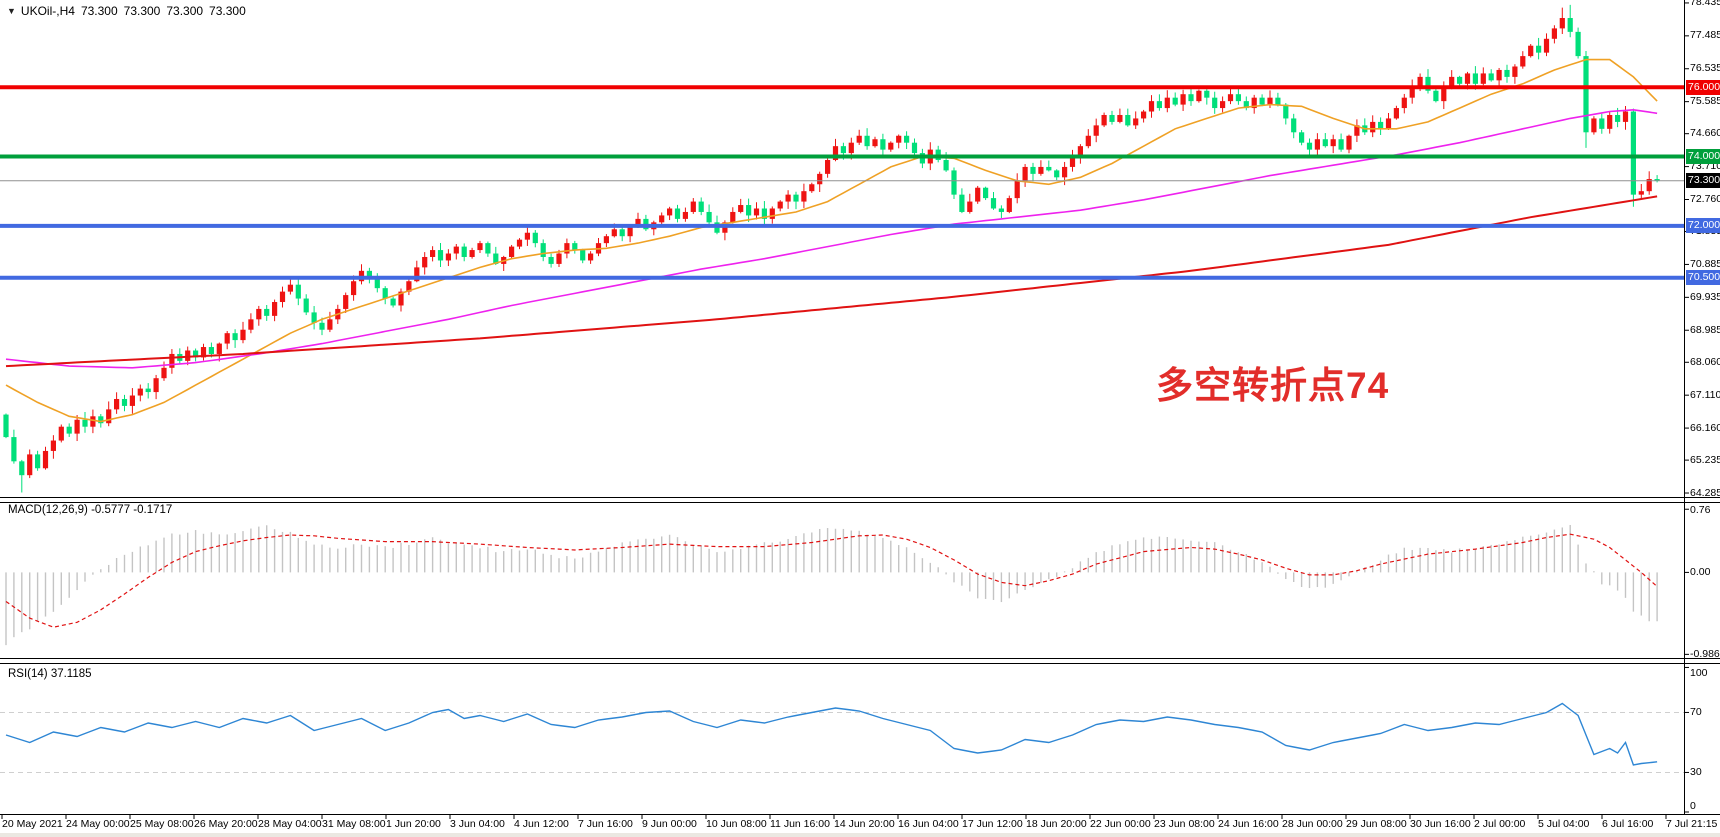 This screenshot has width=1720, height=837. What do you see at coordinates (541, 824) in the screenshot?
I see `time-tick-label: 4 Jun 12:00` at bounding box center [541, 824].